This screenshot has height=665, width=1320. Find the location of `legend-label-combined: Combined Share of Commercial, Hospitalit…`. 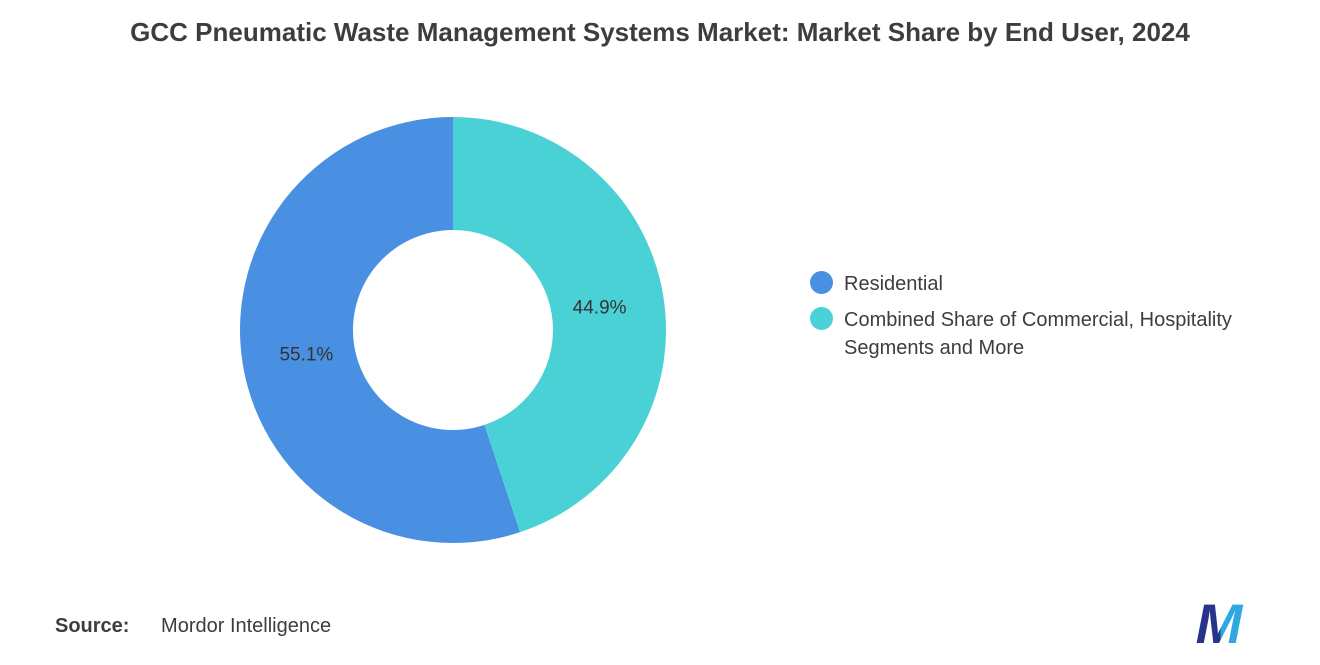

legend-label-combined: Combined Share of Commercial, Hospitalit… is located at coordinates (1038, 334).